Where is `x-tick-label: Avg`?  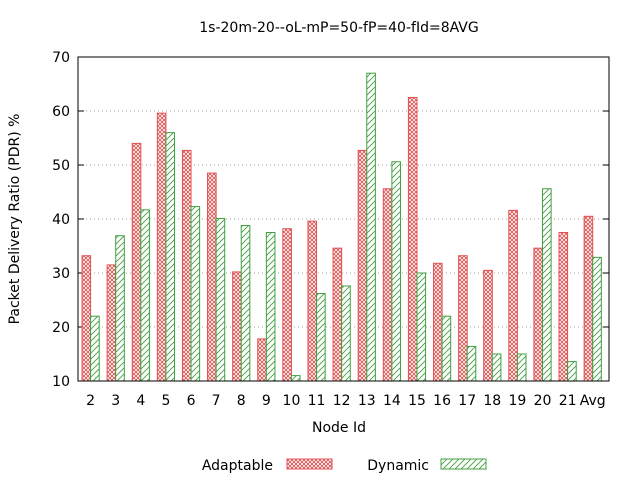 x-tick-label: Avg is located at coordinates (593, 401).